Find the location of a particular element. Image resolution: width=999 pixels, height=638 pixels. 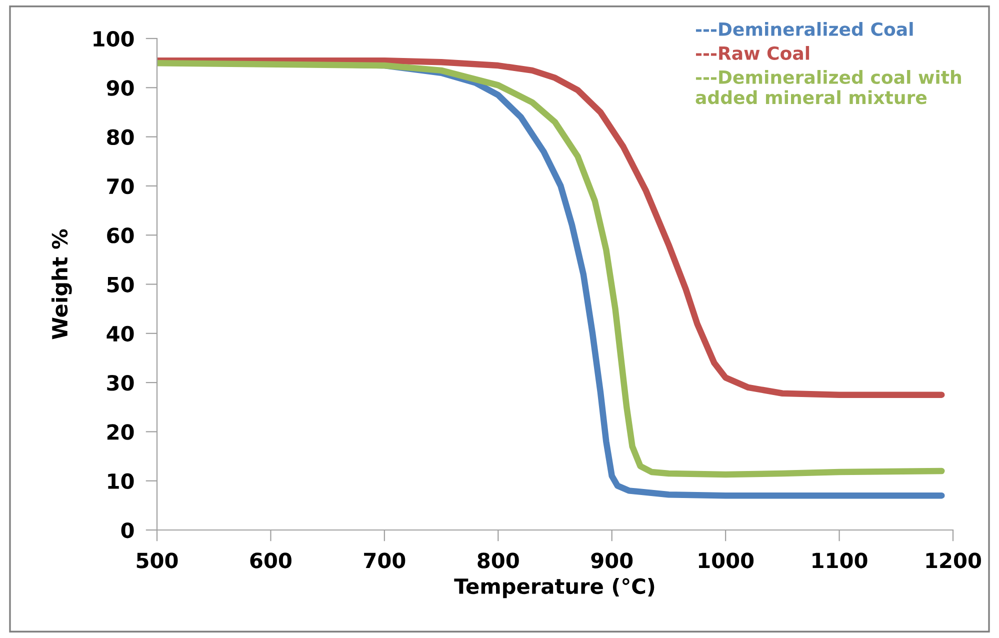

y-tick-label: 40 is located at coordinates (120, 334).